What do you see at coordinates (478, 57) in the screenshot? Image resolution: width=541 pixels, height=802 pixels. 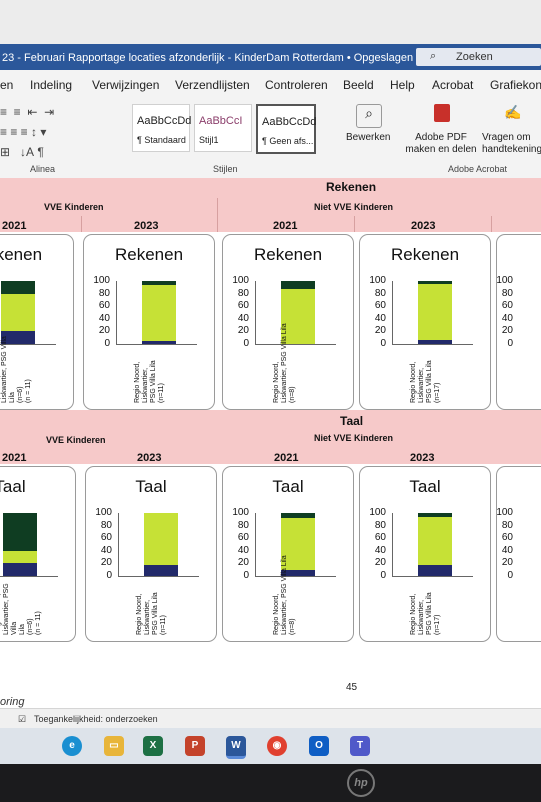 I see `search-box: ⌕ Zoeken` at bounding box center [478, 57].